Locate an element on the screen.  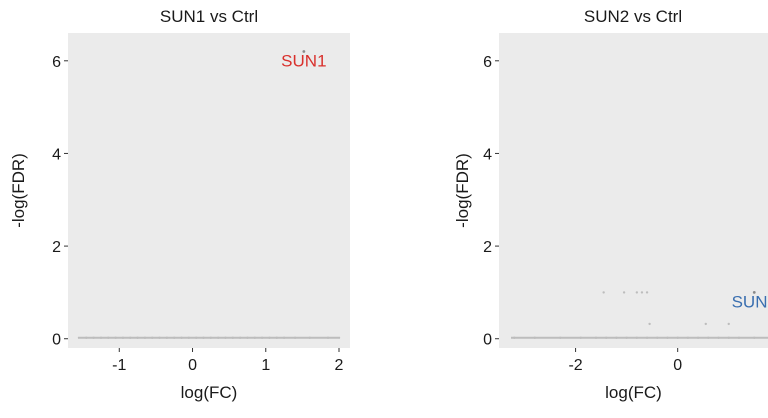
x-tick-label: 1 is located at coordinates (265, 365).